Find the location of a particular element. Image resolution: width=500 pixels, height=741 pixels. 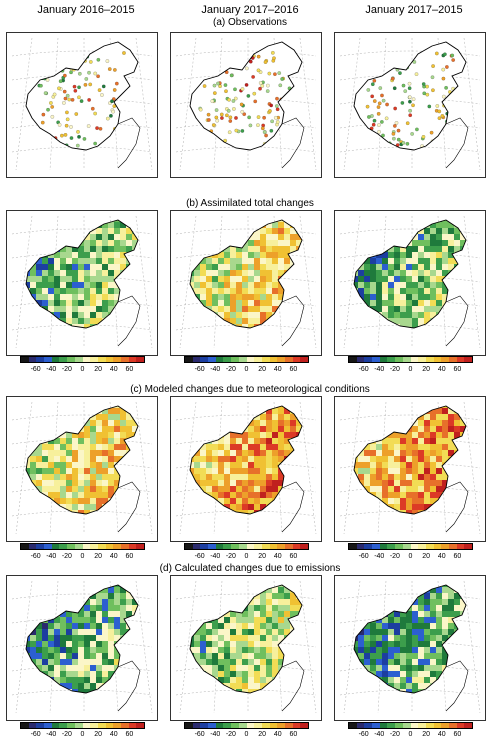

country-fill is located at coordinates (246, 96).